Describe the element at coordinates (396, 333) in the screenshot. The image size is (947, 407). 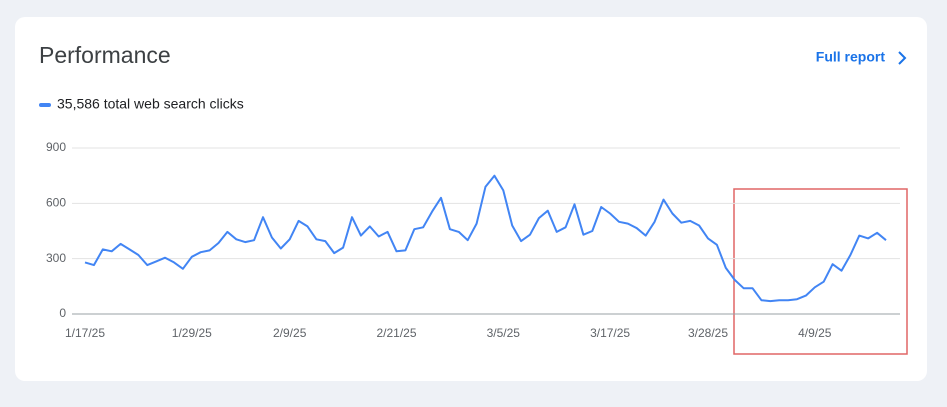
I see `x-tick-label: 2/21/25` at that location.